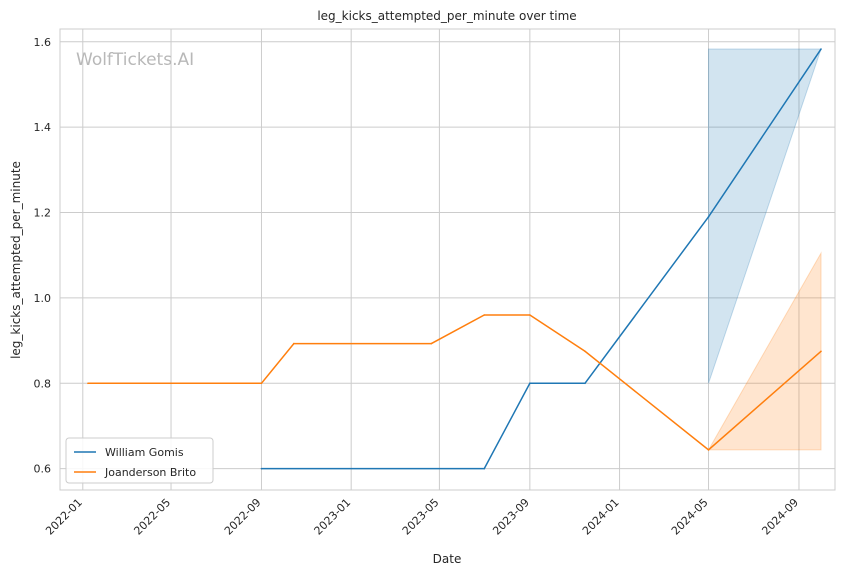 Image resolution: width=844 pixels, height=575 pixels. I want to click on y-axis-ticks: 0.6 0.8 1.0 1.2 1.4 1.6, so click(43, 256).